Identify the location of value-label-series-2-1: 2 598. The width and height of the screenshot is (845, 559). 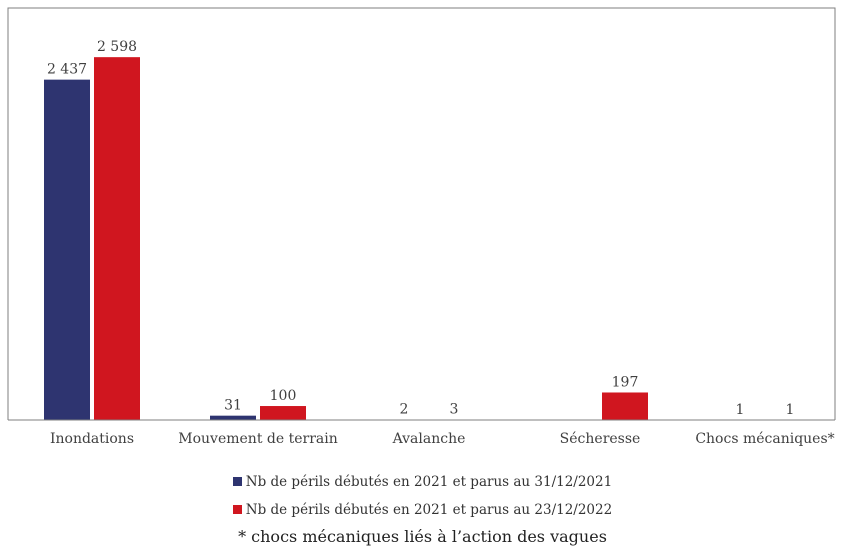
(117, 47).